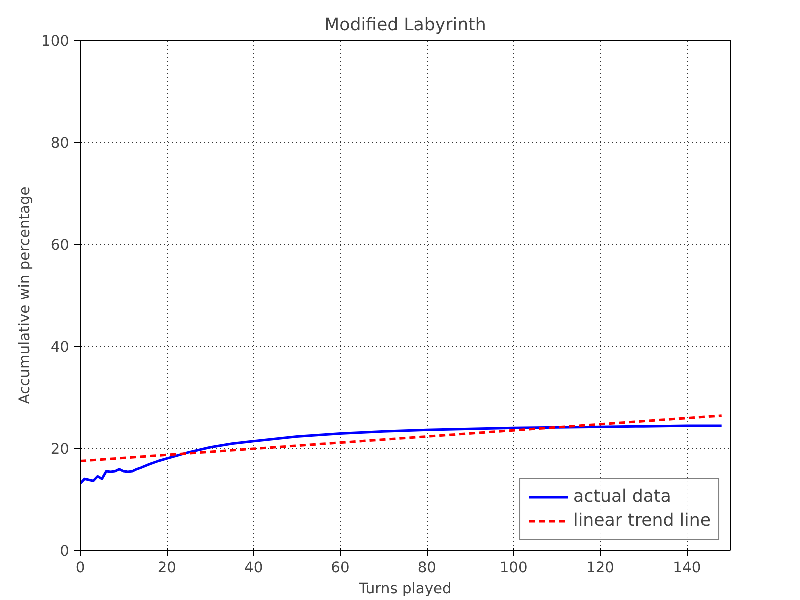 The height and width of the screenshot is (600, 800). I want to click on x-tick-label: 80, so click(427, 568).